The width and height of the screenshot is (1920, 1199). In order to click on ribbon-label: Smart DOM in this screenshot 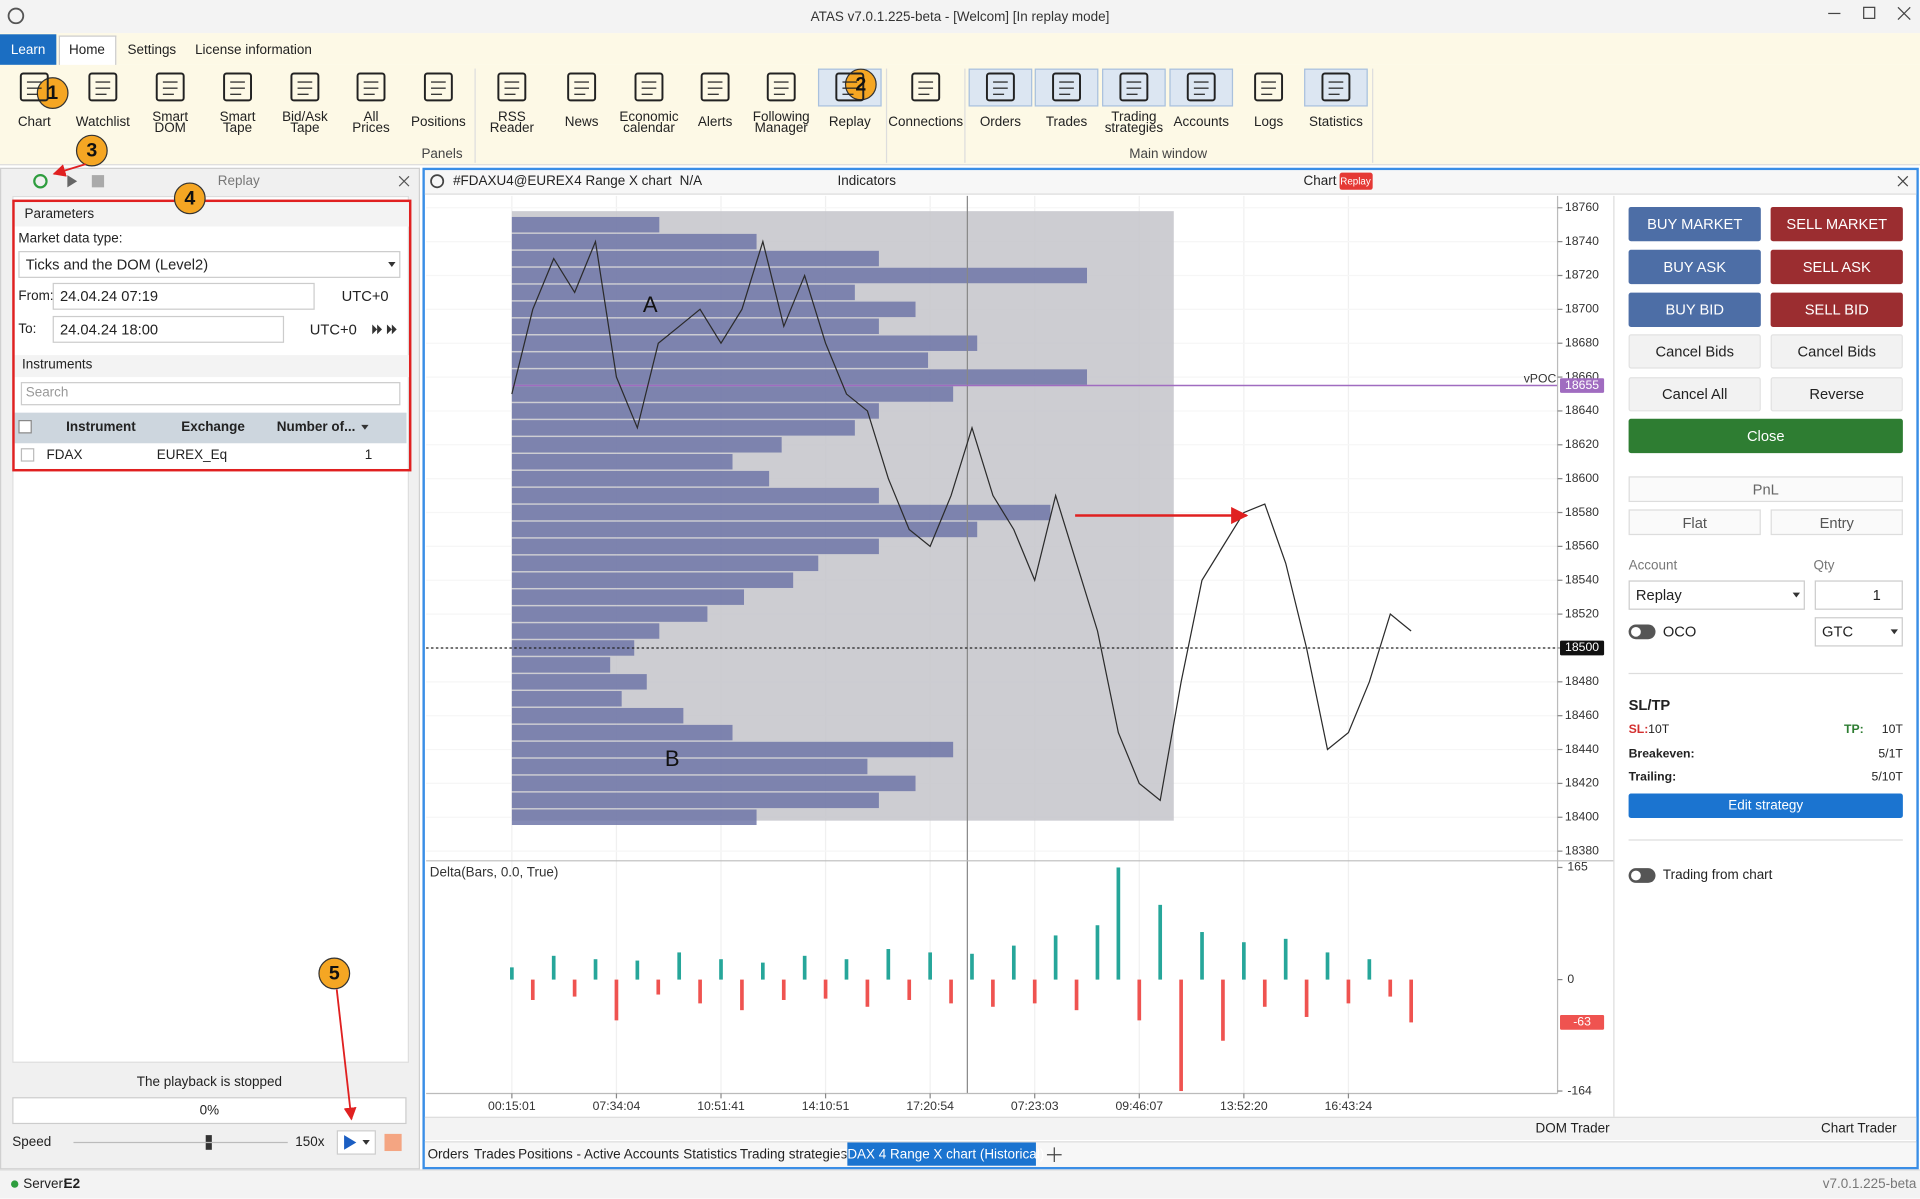, I will do `click(170, 123)`.